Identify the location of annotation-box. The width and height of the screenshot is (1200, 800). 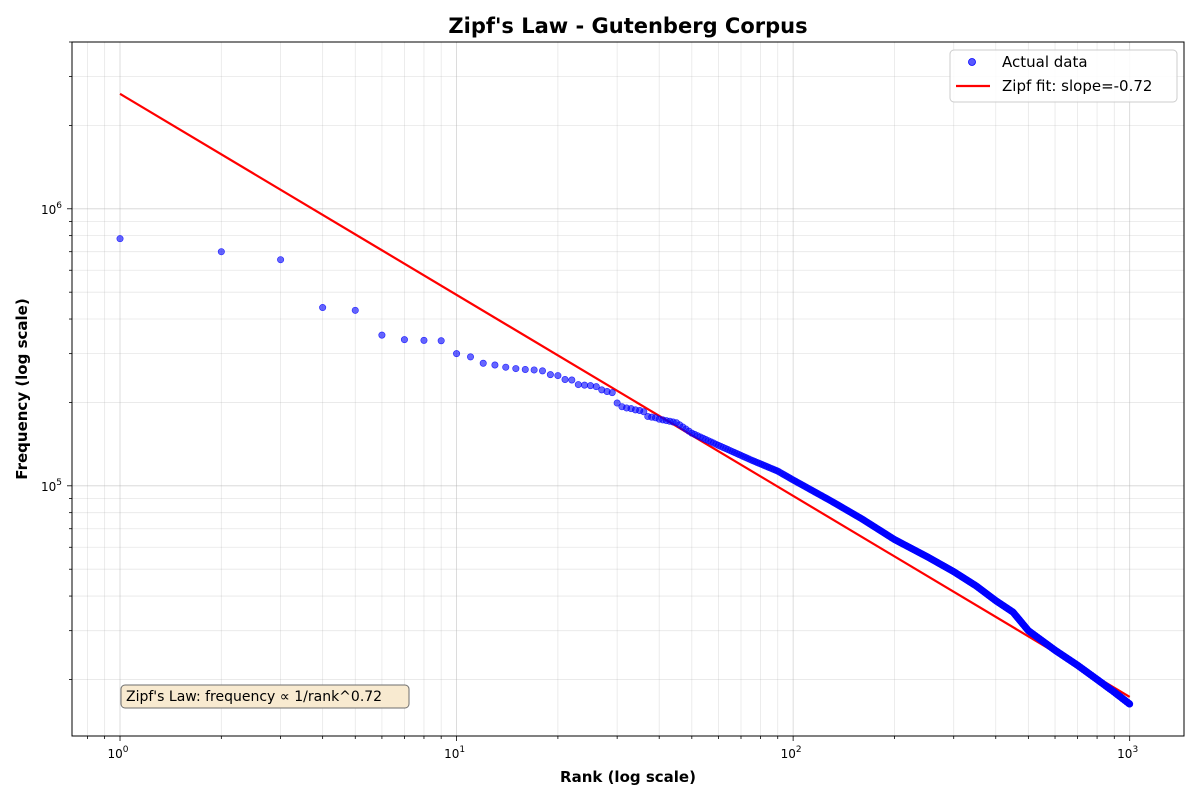
(265, 696).